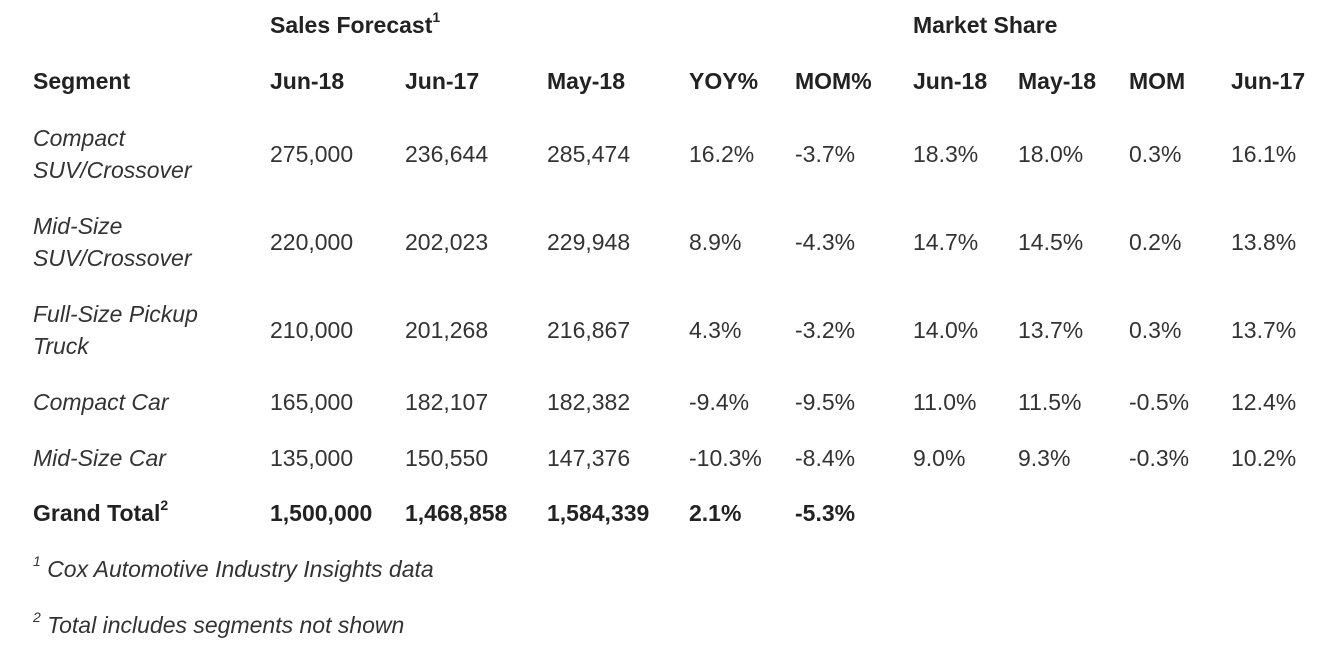 The image size is (1336, 656). Describe the element at coordinates (442, 81) in the screenshot. I see `column-header-sales-jun-17: Jun-17` at that location.